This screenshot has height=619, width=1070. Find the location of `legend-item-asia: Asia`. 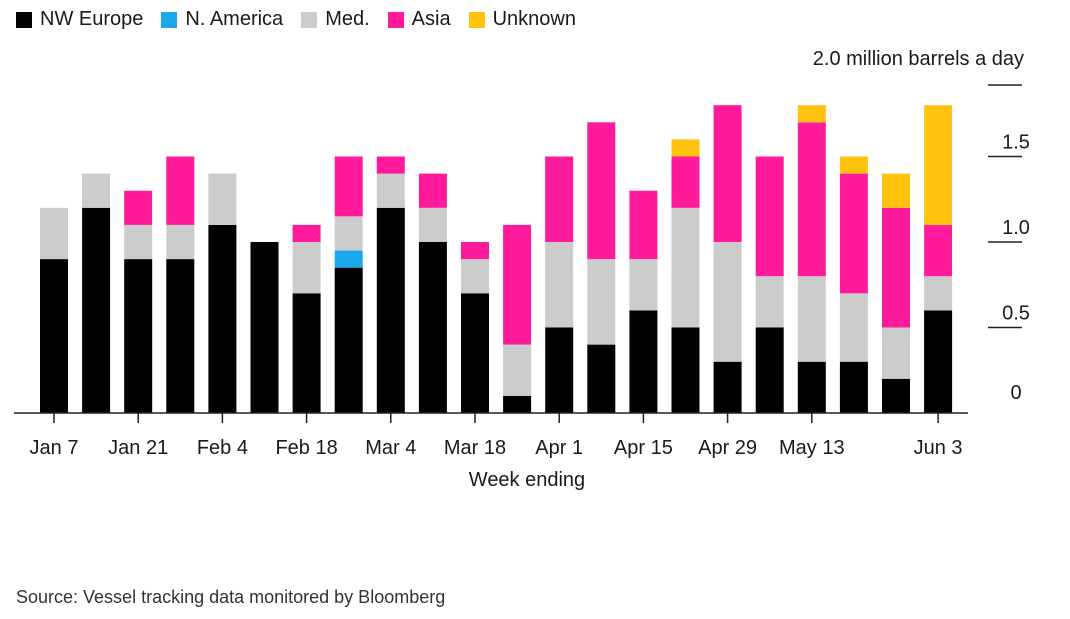

legend-item-asia: Asia is located at coordinates (419, 19).